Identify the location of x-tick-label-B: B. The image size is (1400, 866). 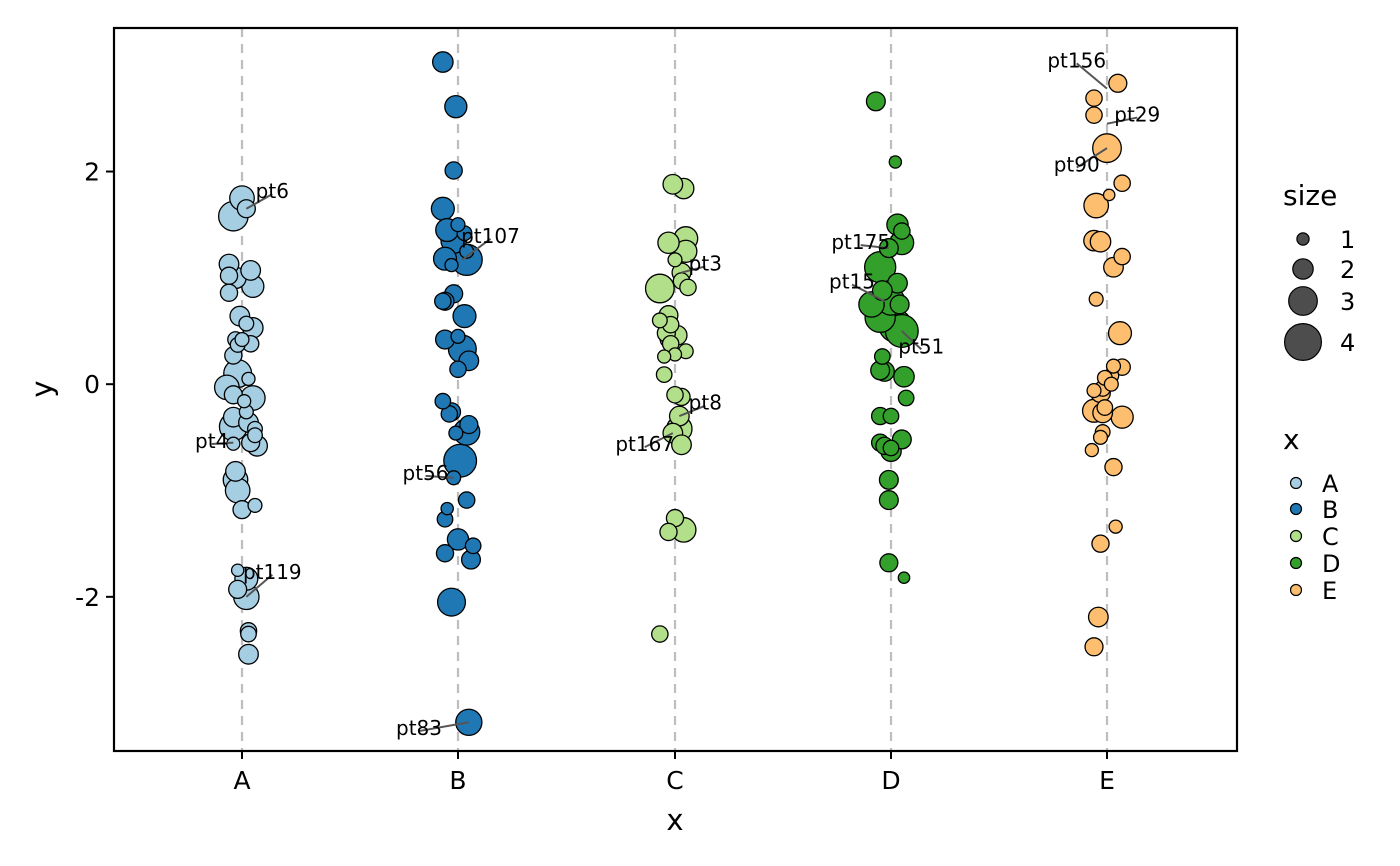
(457, 780).